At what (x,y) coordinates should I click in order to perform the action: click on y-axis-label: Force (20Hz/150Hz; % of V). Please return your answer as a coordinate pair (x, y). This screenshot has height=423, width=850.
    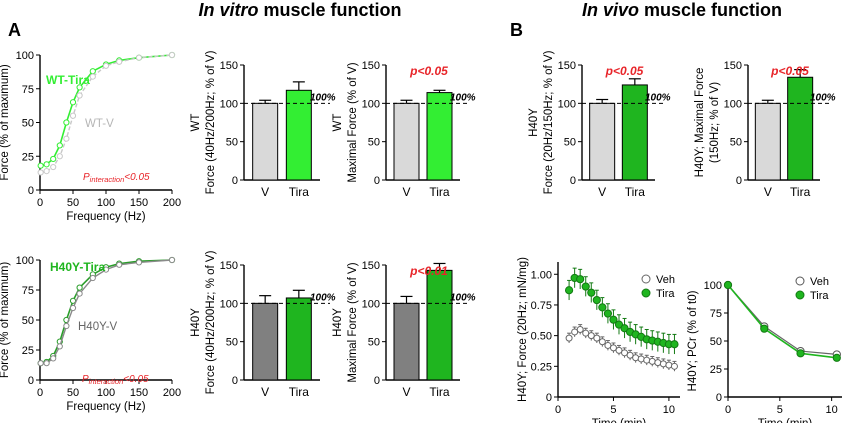
    Looking at the image, I should click on (549, 122).